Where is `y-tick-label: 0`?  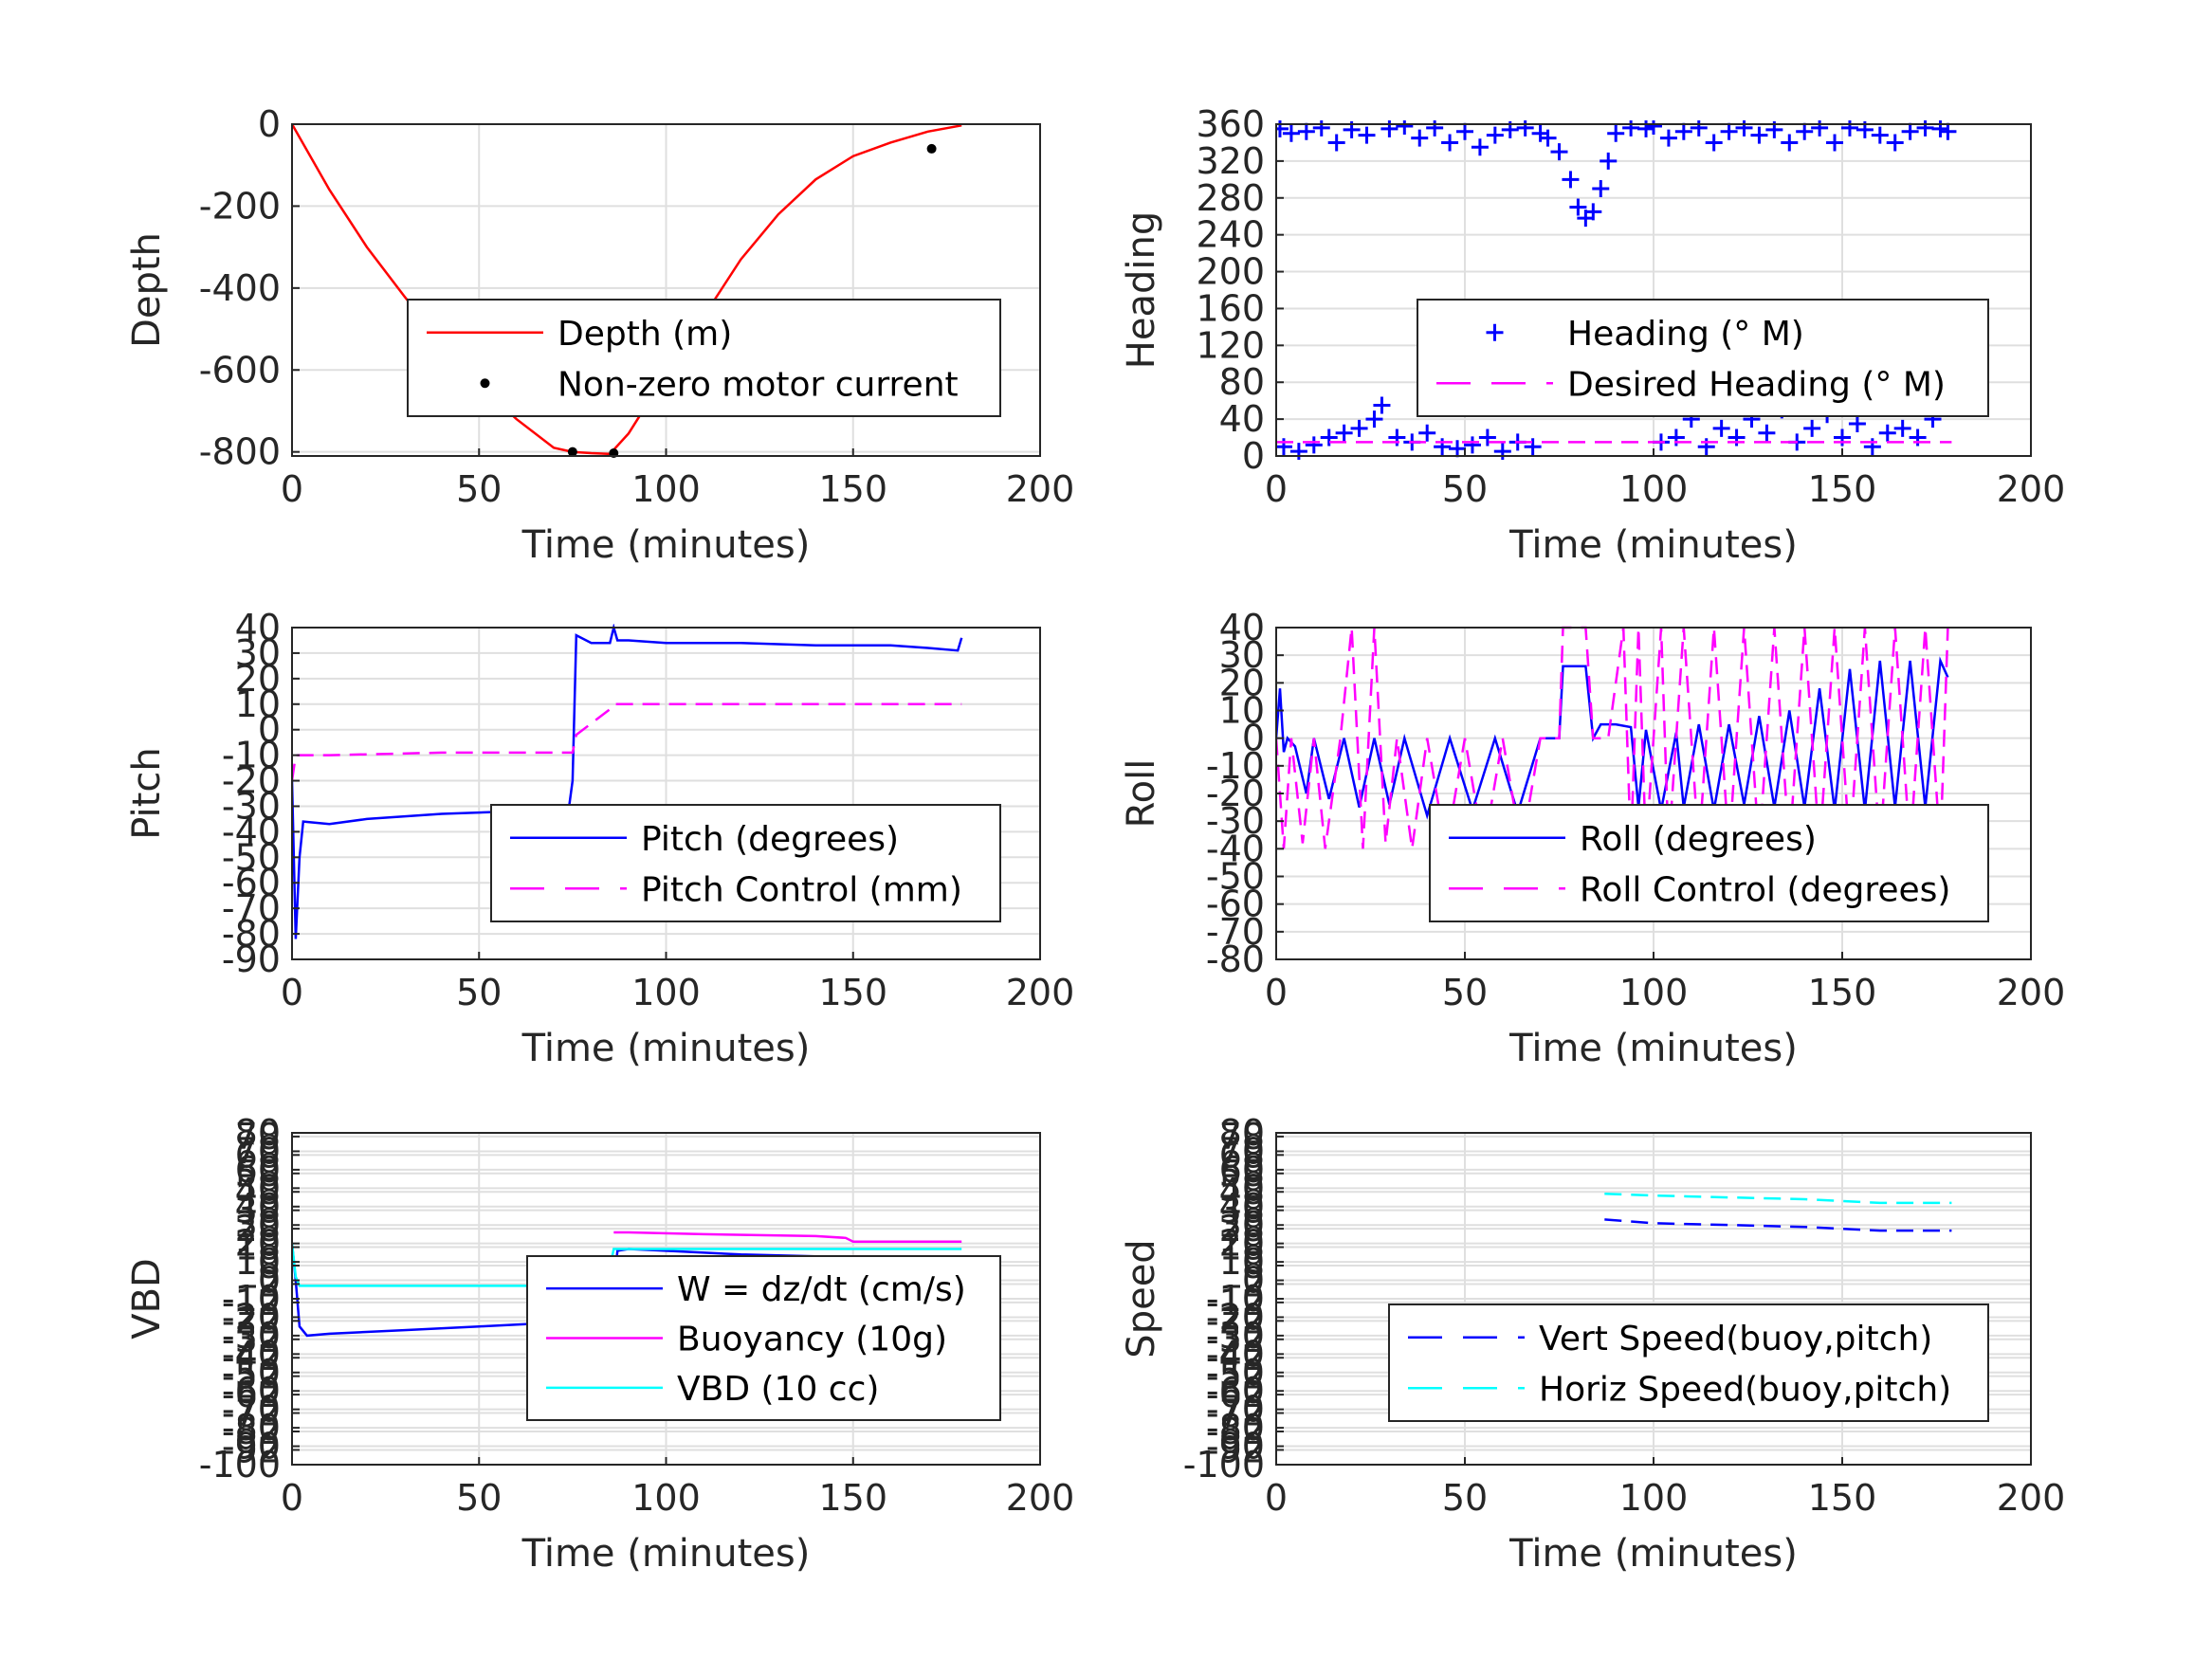
y-tick-label: 0 is located at coordinates (1253, 456).